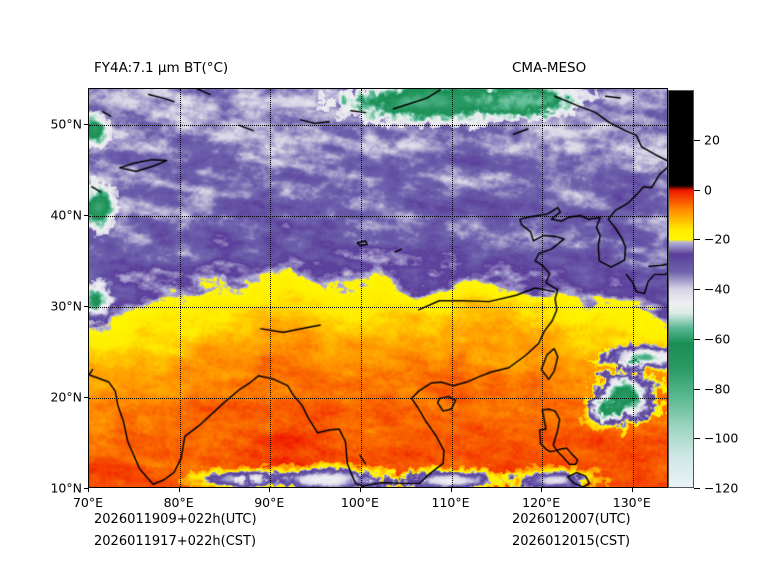 Image resolution: width=764 pixels, height=573 pixels. I want to click on footer-observation-time-utc: 2026012007(UTC), so click(571, 519).